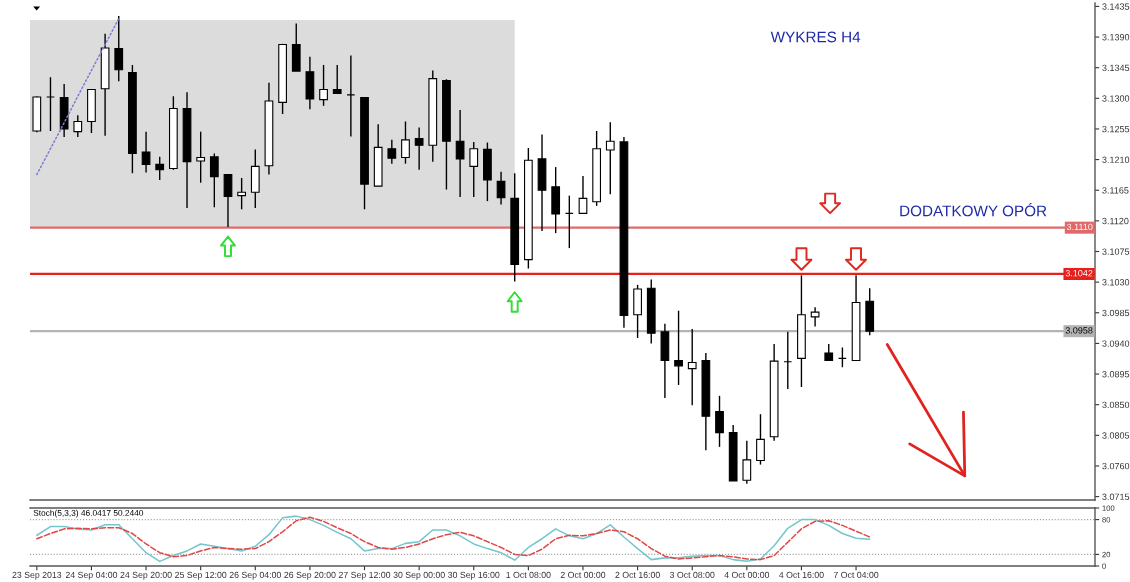 This screenshot has height=582, width=1130. What do you see at coordinates (973, 209) in the screenshot?
I see `annotation: DODATKOWY OPÓR` at bounding box center [973, 209].